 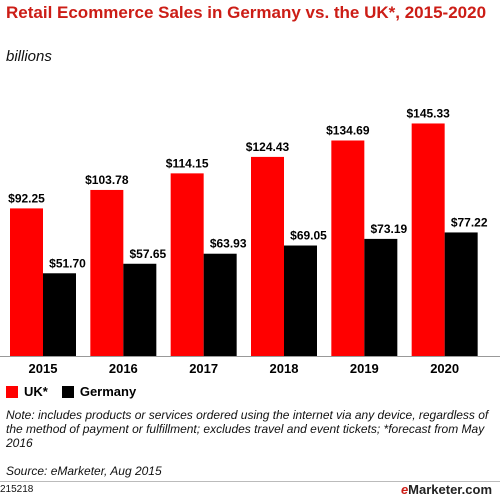 I want to click on brand-suffix: .com, so click(x=476, y=489).